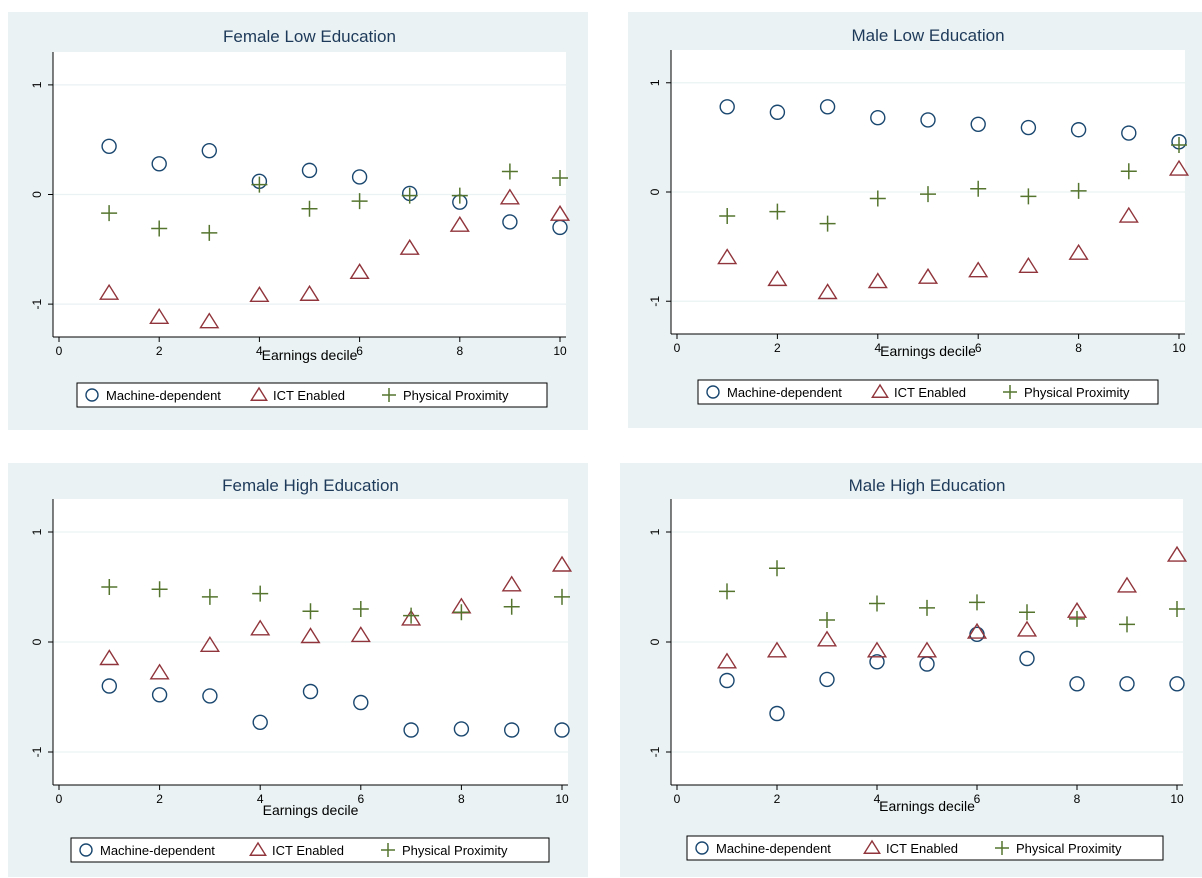 The height and width of the screenshot is (878, 1202). Describe the element at coordinates (773, 848) in the screenshot. I see `legend-label: Machine-dependent` at that location.